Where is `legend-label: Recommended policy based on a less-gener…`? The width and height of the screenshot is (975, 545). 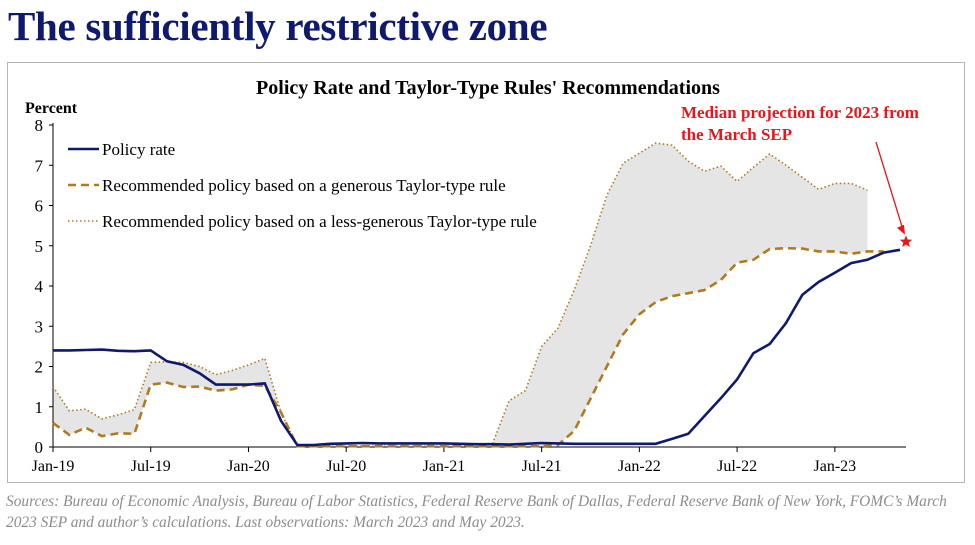
legend-label: Recommended policy based on a less-gener… is located at coordinates (319, 221).